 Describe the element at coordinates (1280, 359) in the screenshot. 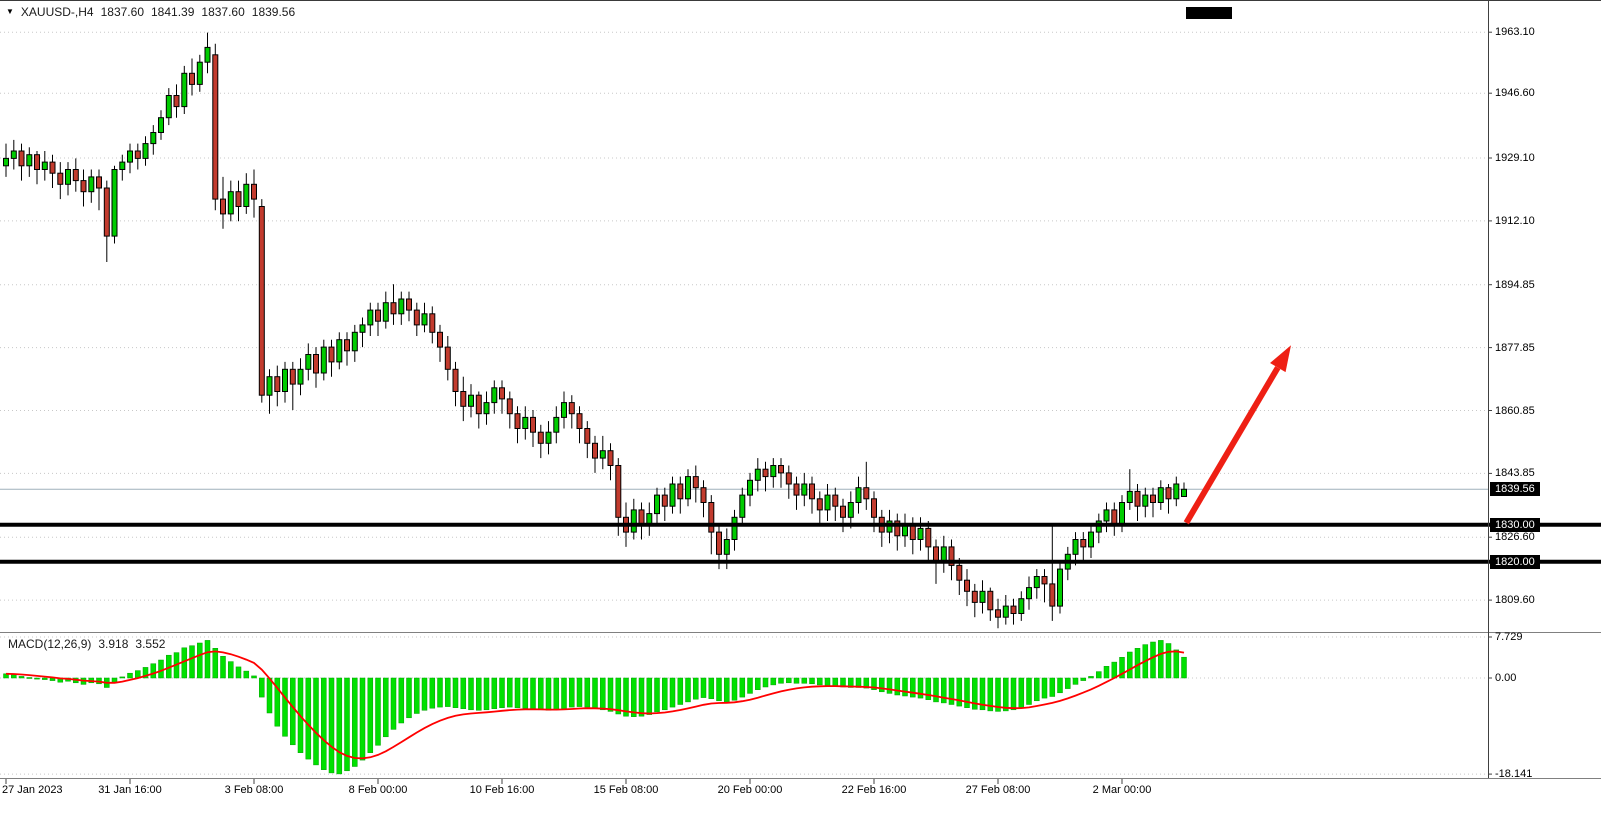

I see `trend-arrow-head` at that location.